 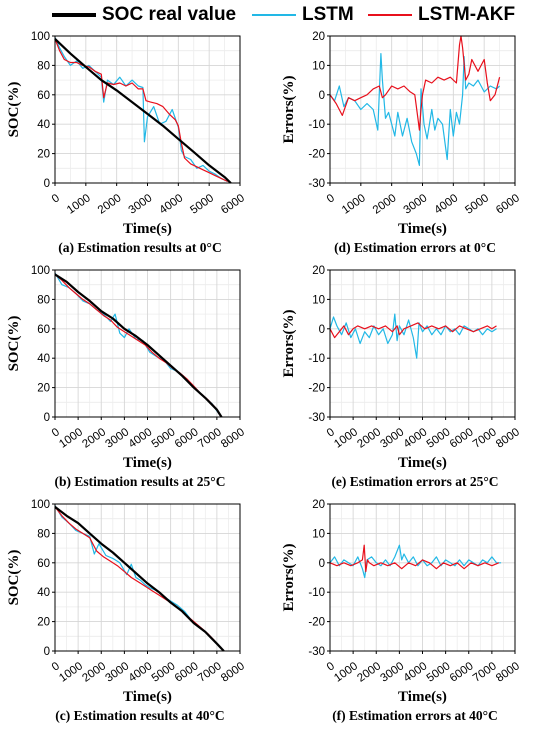 What do you see at coordinates (328, 14) in the screenshot?
I see `legend-label-lstm: LSTM` at bounding box center [328, 14].